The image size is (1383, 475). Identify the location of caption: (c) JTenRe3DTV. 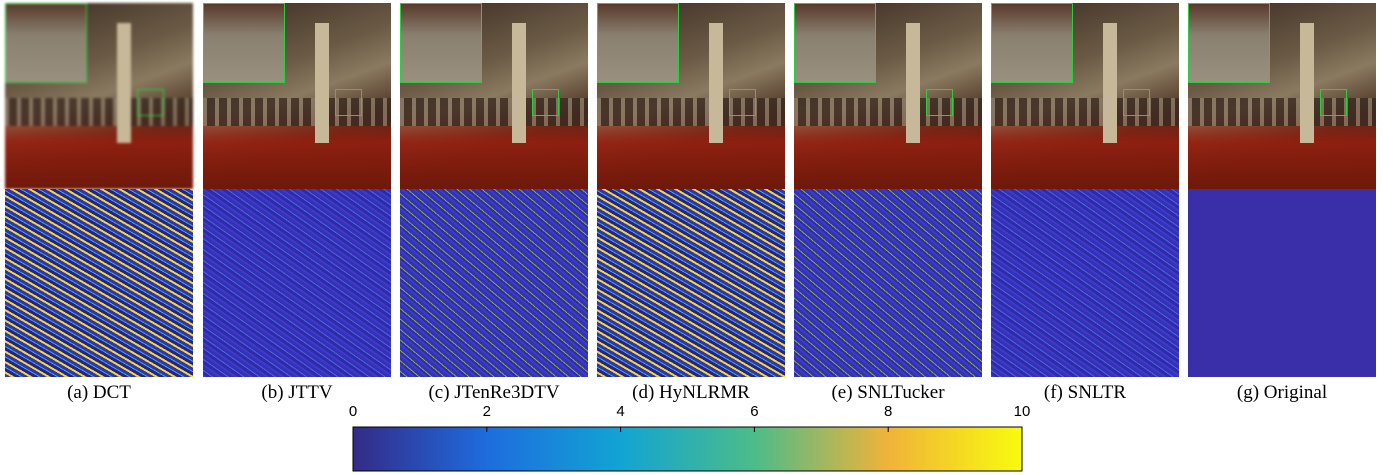
(494, 392).